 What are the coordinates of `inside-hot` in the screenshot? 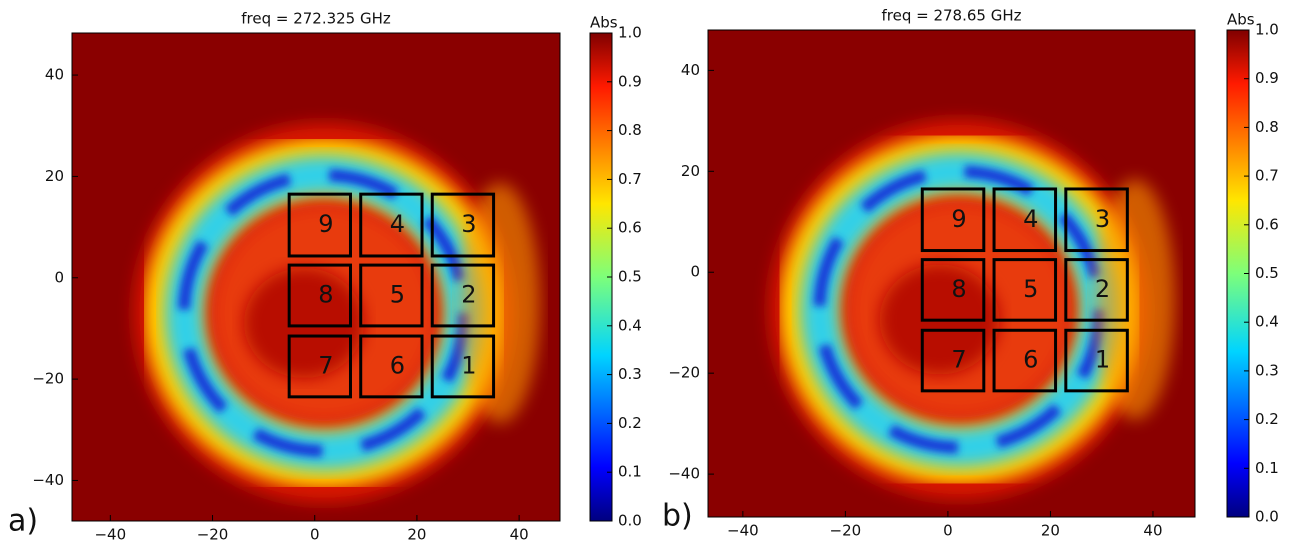 It's located at (304, 323).